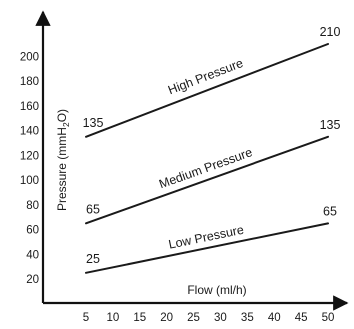 Image resolution: width=354 pixels, height=329 pixels. Describe the element at coordinates (32, 206) in the screenshot. I see `y-tick-label: 80` at that location.